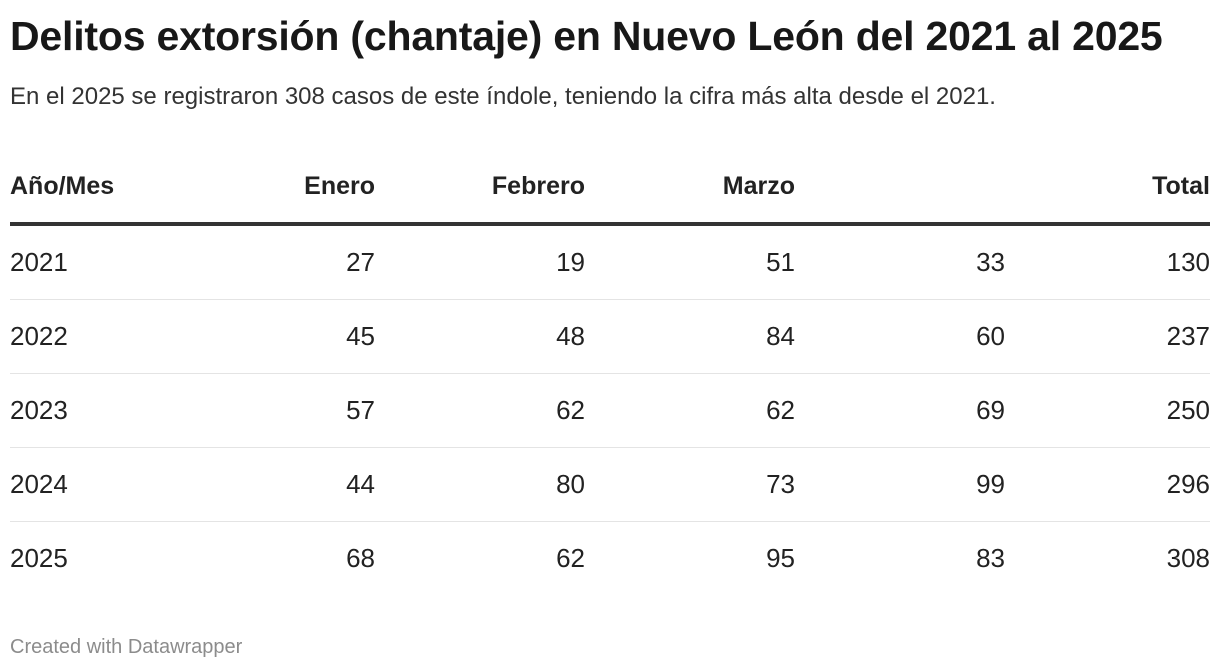 The width and height of the screenshot is (1220, 670). I want to click on table-cell: 33, so click(900, 262).